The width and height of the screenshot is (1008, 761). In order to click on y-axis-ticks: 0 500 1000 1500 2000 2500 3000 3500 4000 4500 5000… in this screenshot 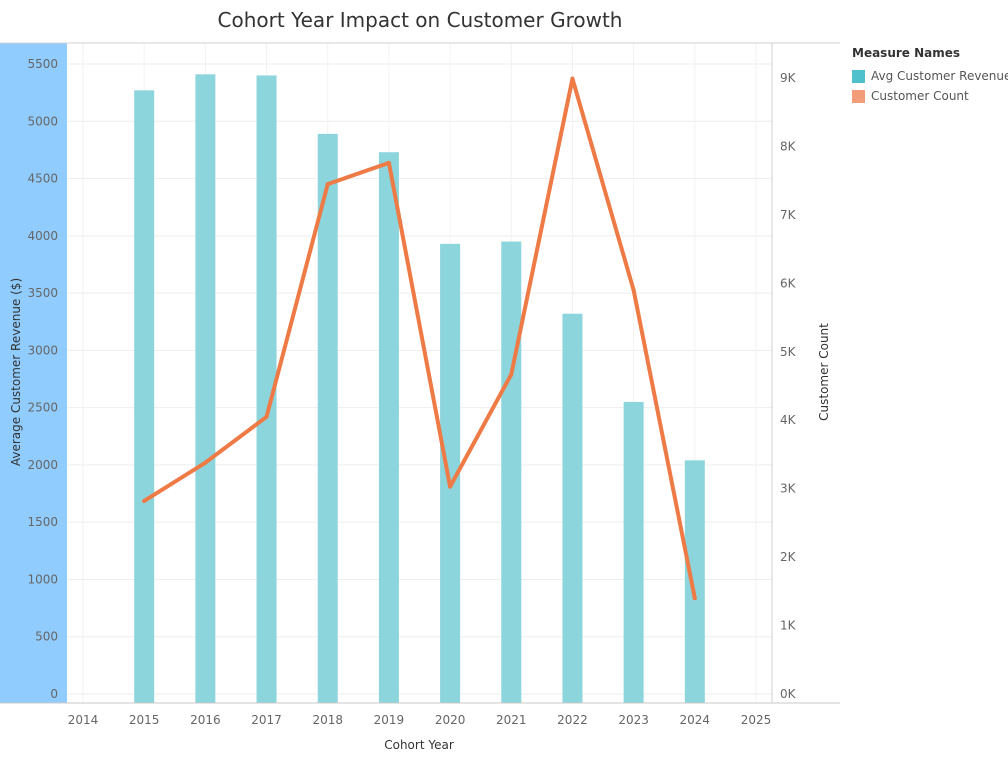, I will do `click(42, 379)`.